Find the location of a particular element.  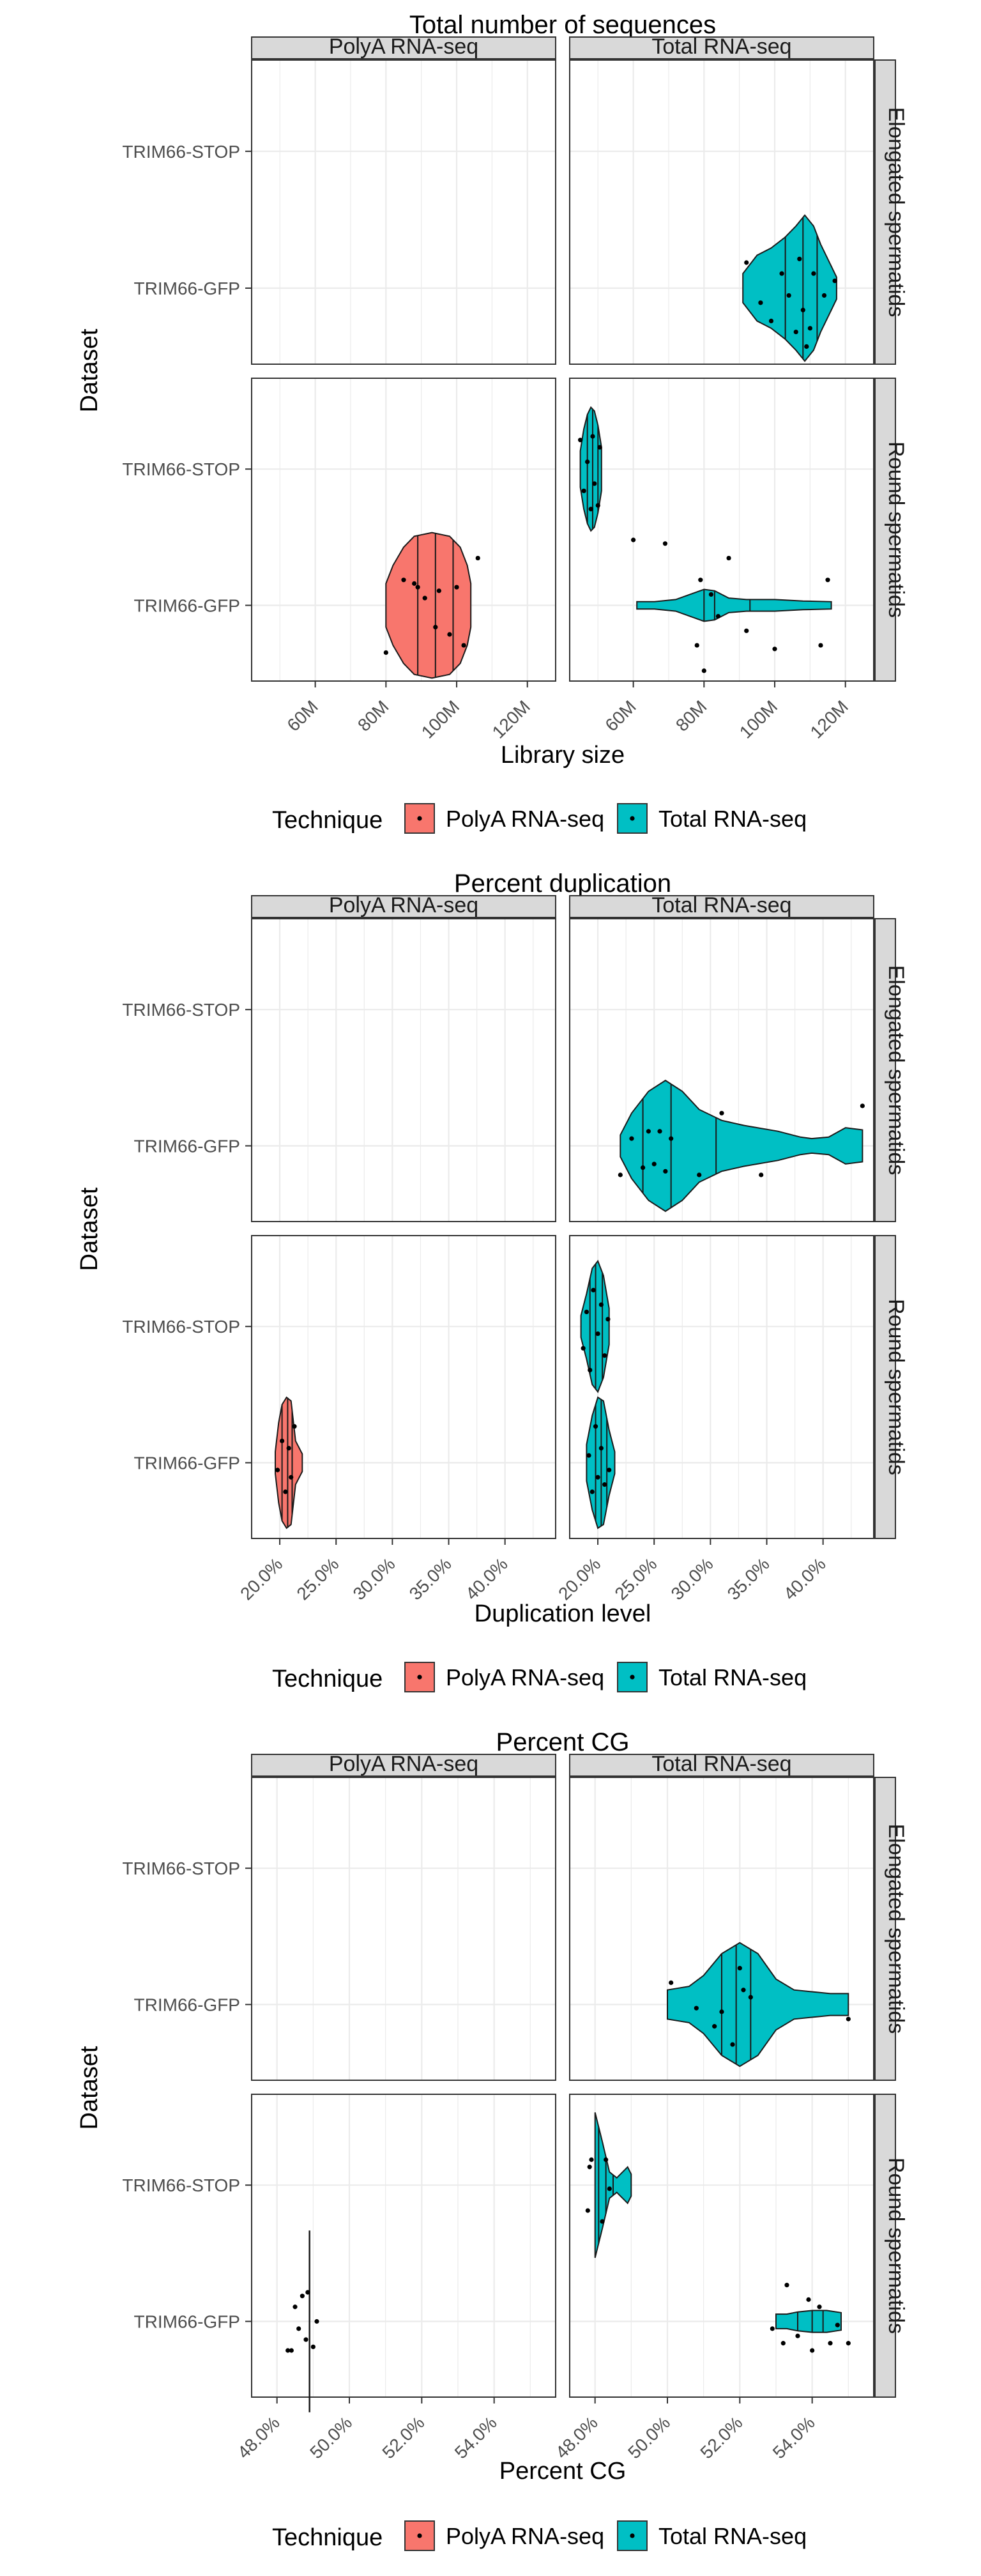

y-tick-label: TRIM66-GFP is located at coordinates (187, 606).